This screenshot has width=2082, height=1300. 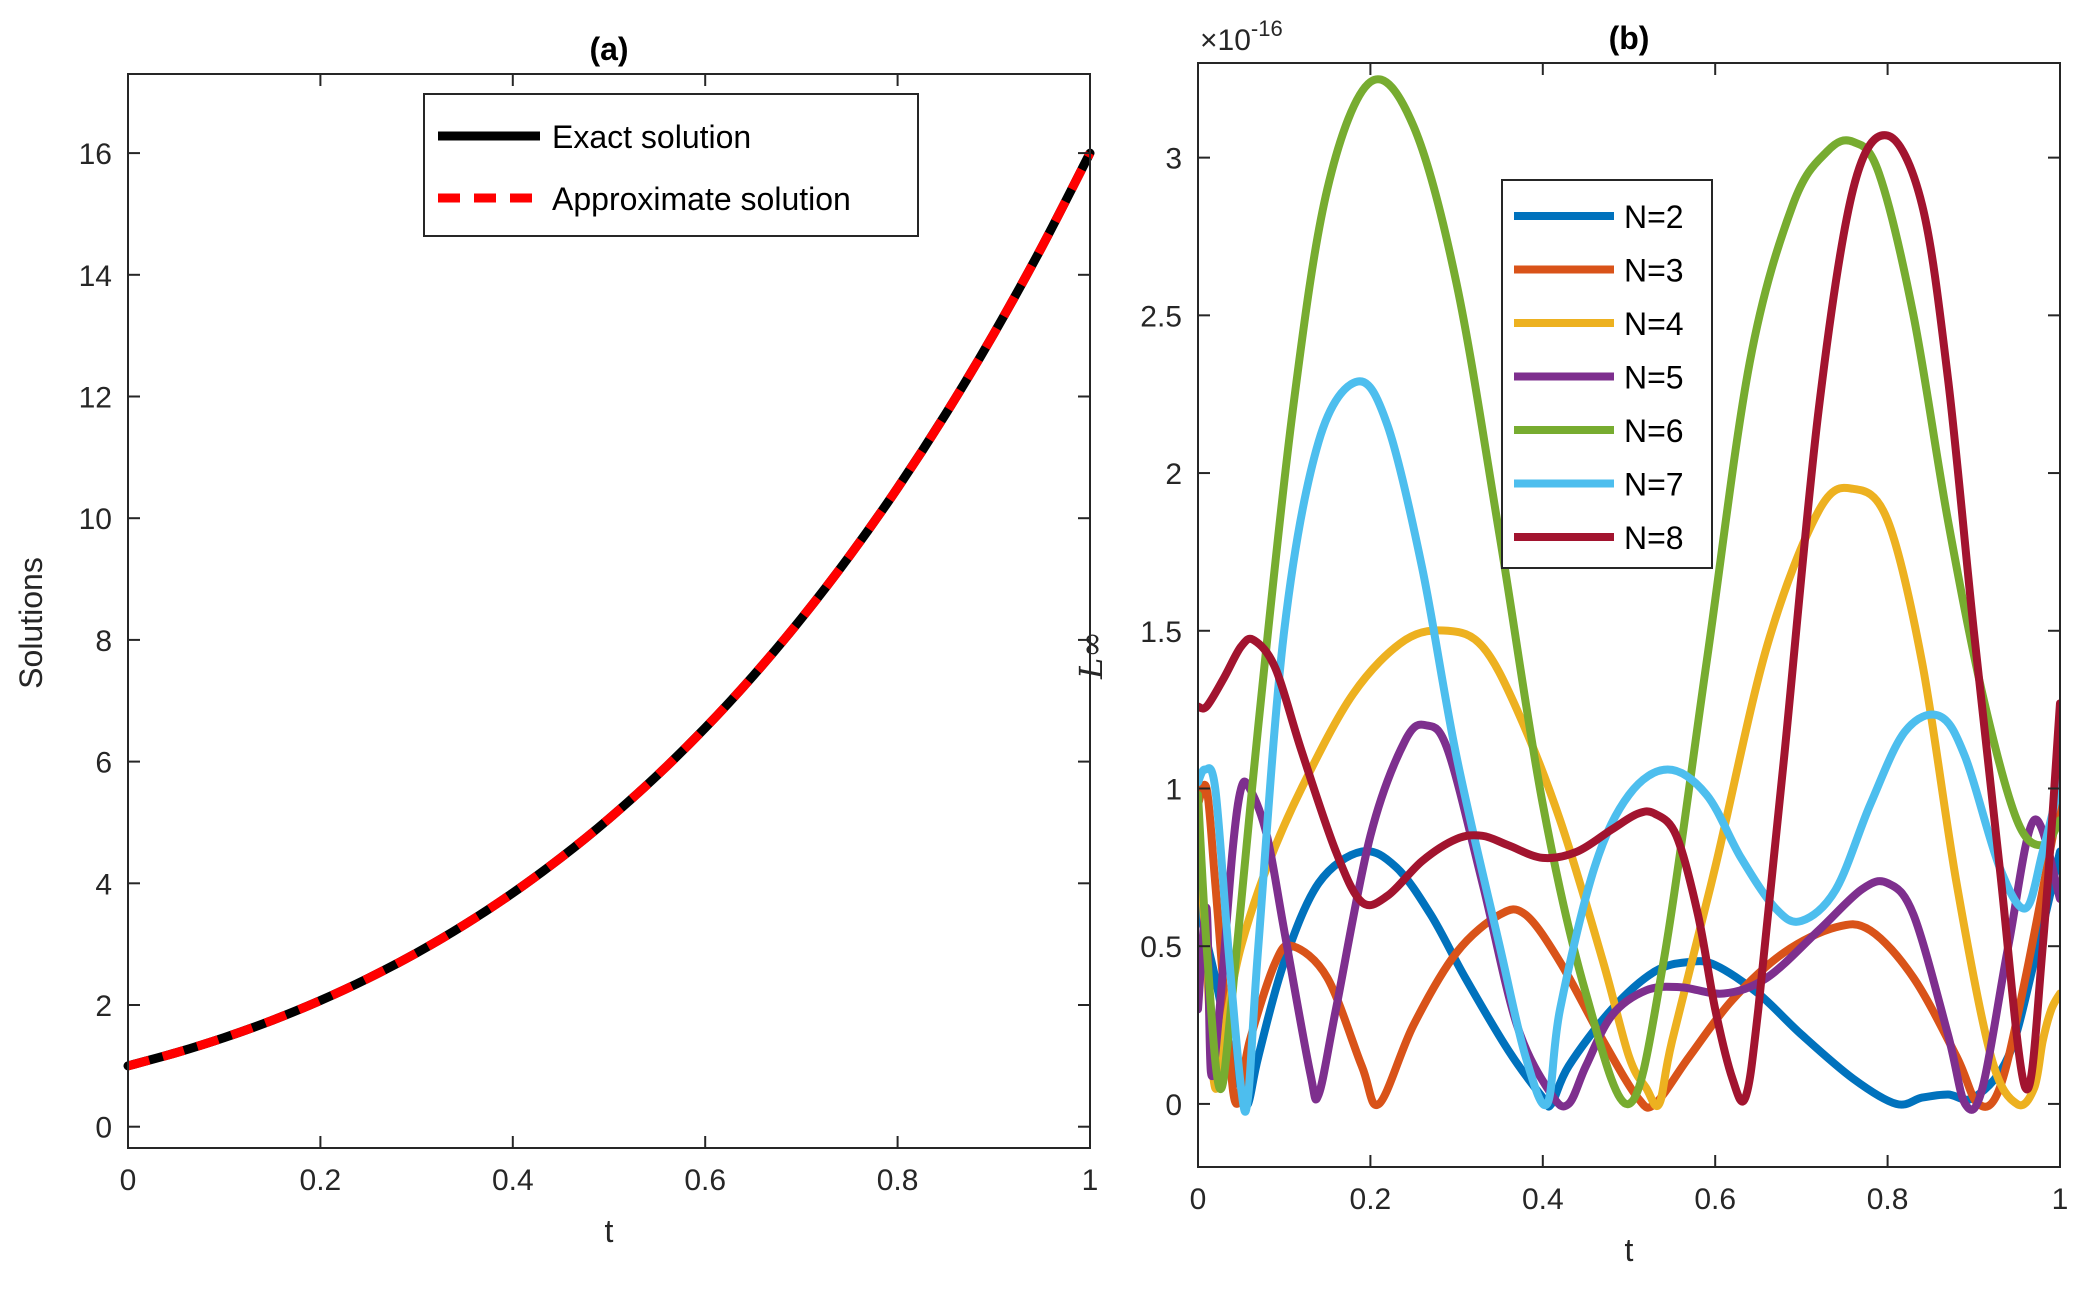 What do you see at coordinates (1654, 538) in the screenshot?
I see `legend-label-n-8: N=8` at bounding box center [1654, 538].